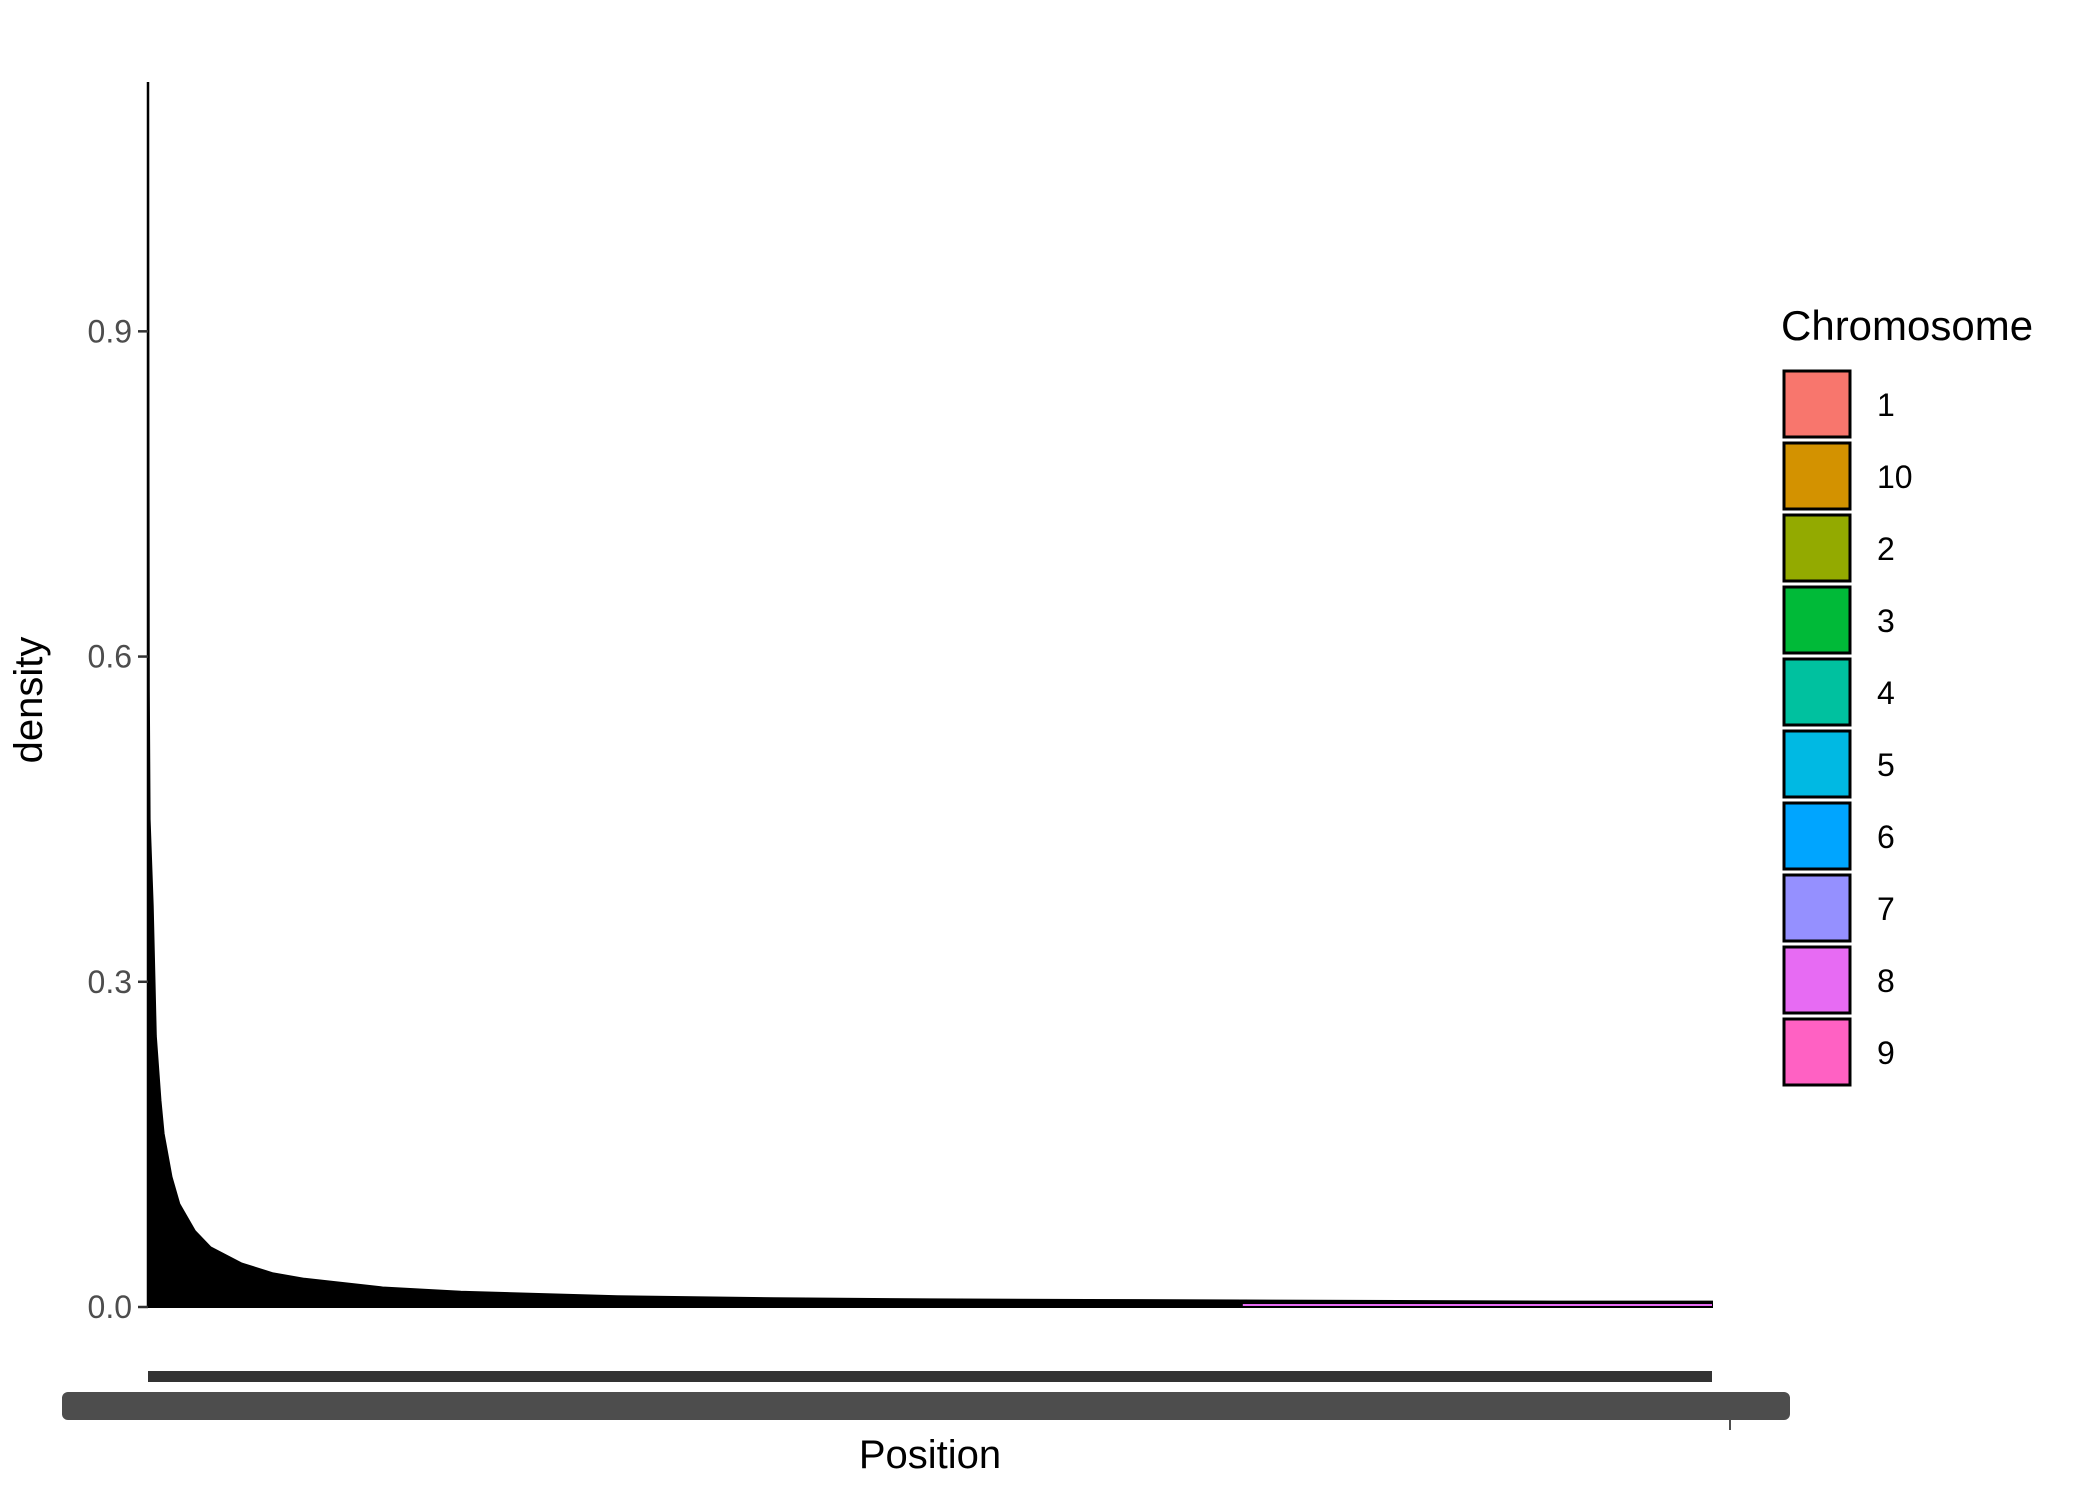  I want to click on legend-label: 10, so click(1895, 477).